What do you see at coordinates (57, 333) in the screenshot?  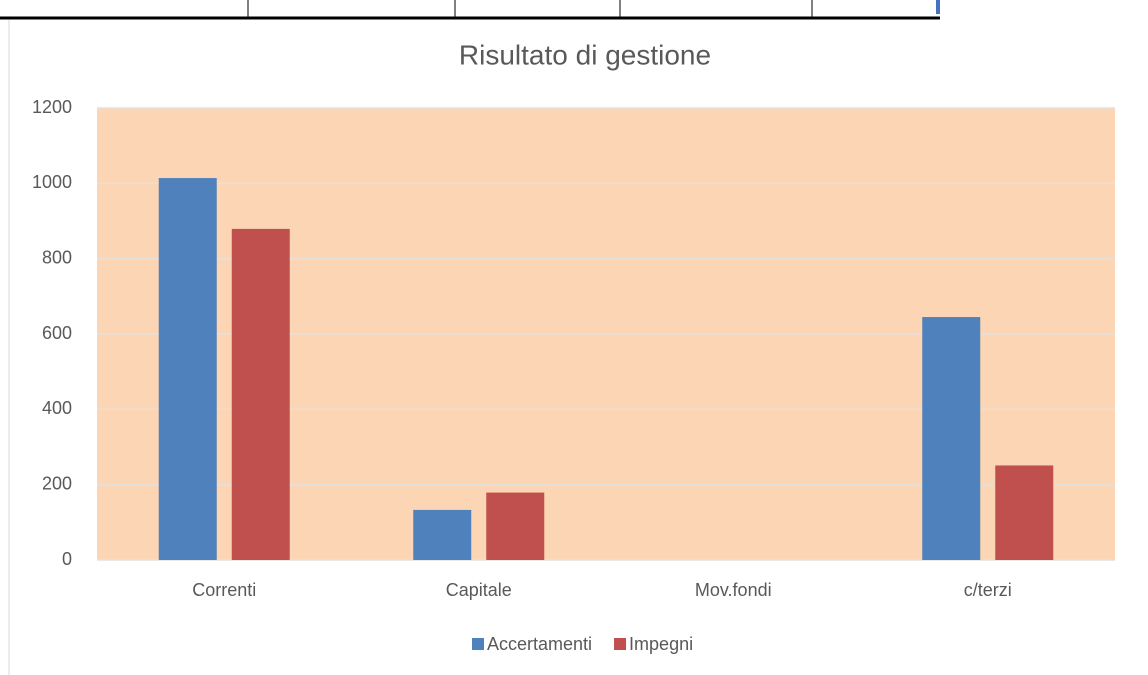 I see `y-tick-label: 600` at bounding box center [57, 333].